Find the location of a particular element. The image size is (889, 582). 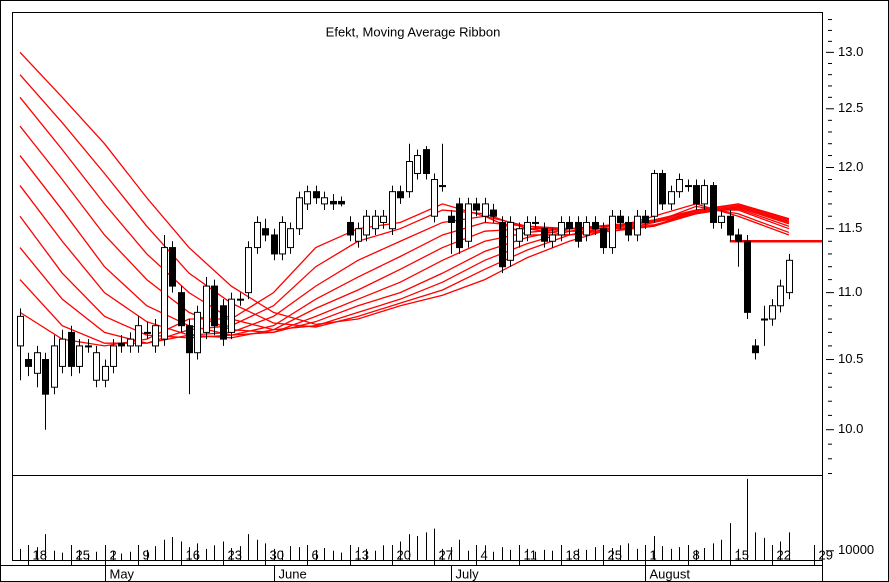

month-label: May is located at coordinates (122, 573).